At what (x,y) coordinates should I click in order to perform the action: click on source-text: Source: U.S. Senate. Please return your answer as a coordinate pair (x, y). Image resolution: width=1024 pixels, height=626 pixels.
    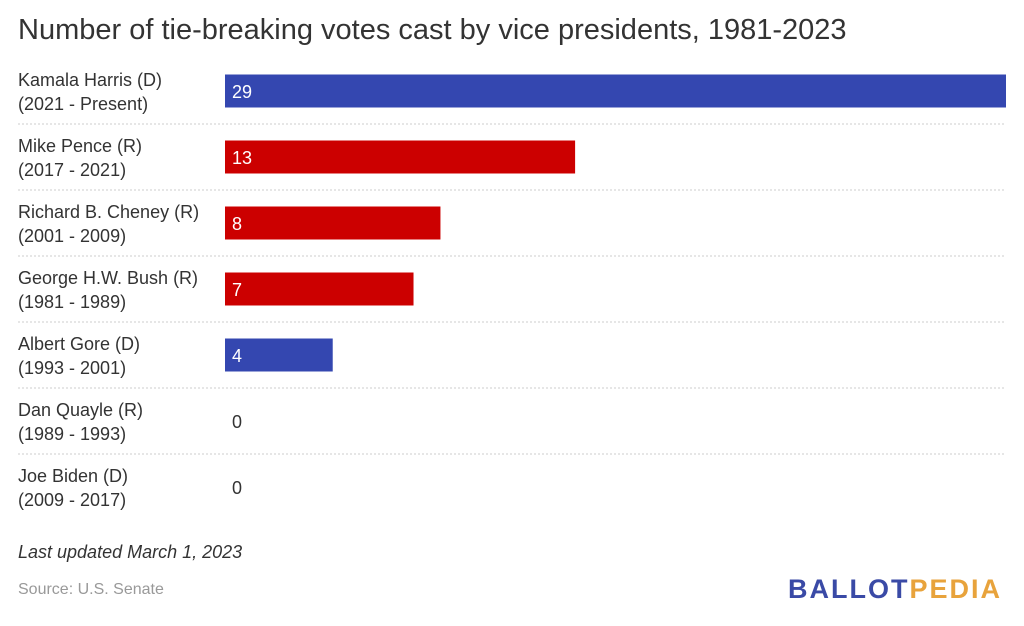
    Looking at the image, I should click on (91, 589).